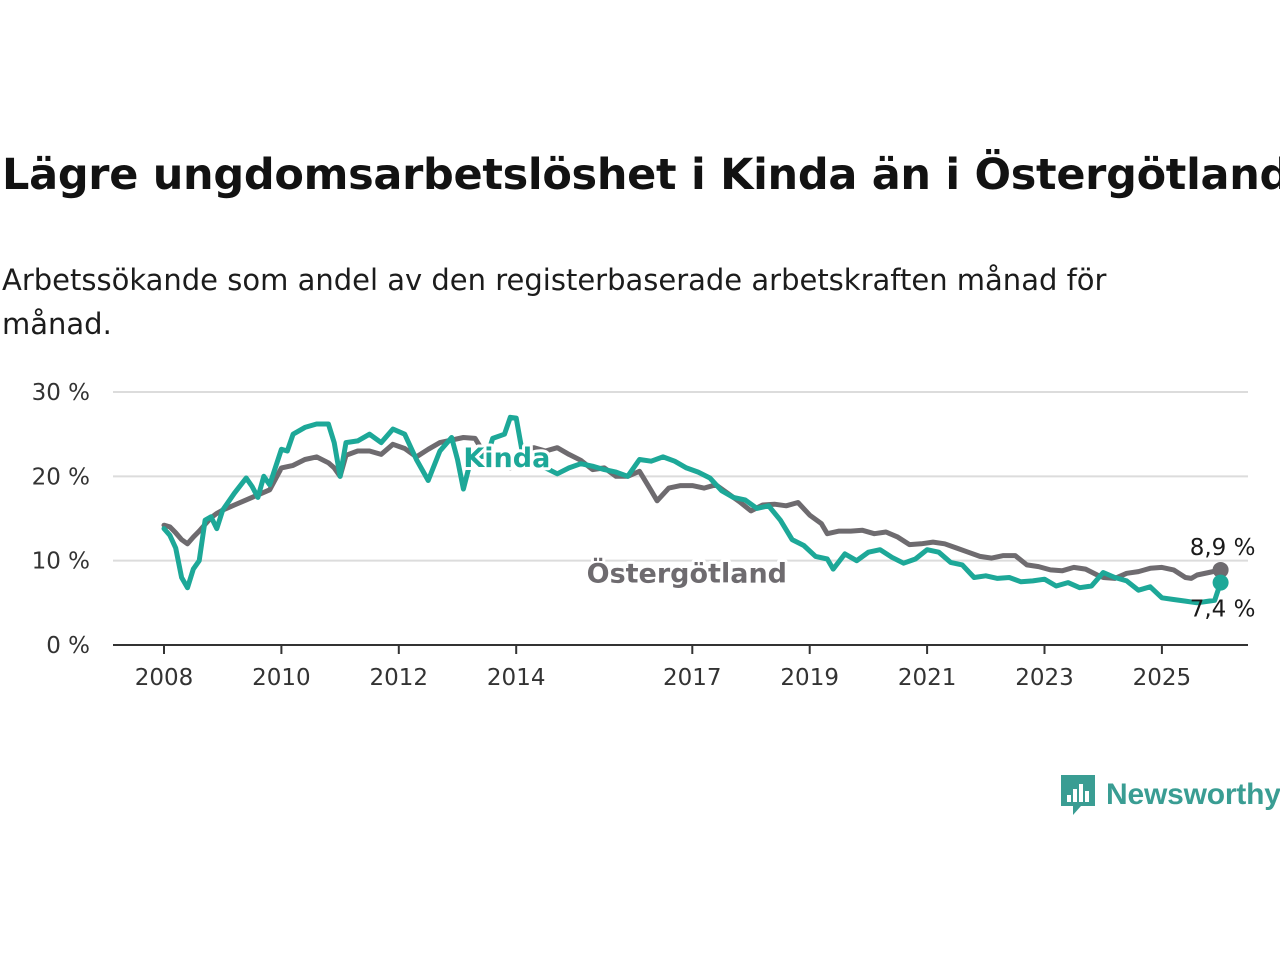  What do you see at coordinates (1193, 794) in the screenshot?
I see `brand-name: Newsworthy` at bounding box center [1193, 794].